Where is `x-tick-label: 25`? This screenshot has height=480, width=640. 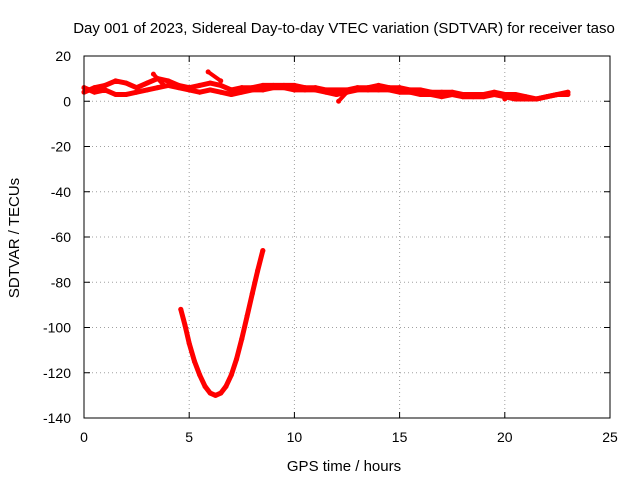 x-tick-label: 25 is located at coordinates (610, 437).